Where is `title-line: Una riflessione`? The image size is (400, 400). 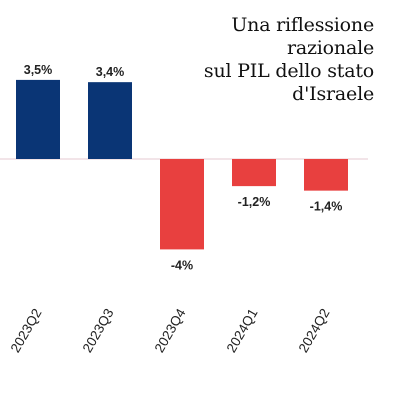
title-line: Una riflessione is located at coordinates (302, 25).